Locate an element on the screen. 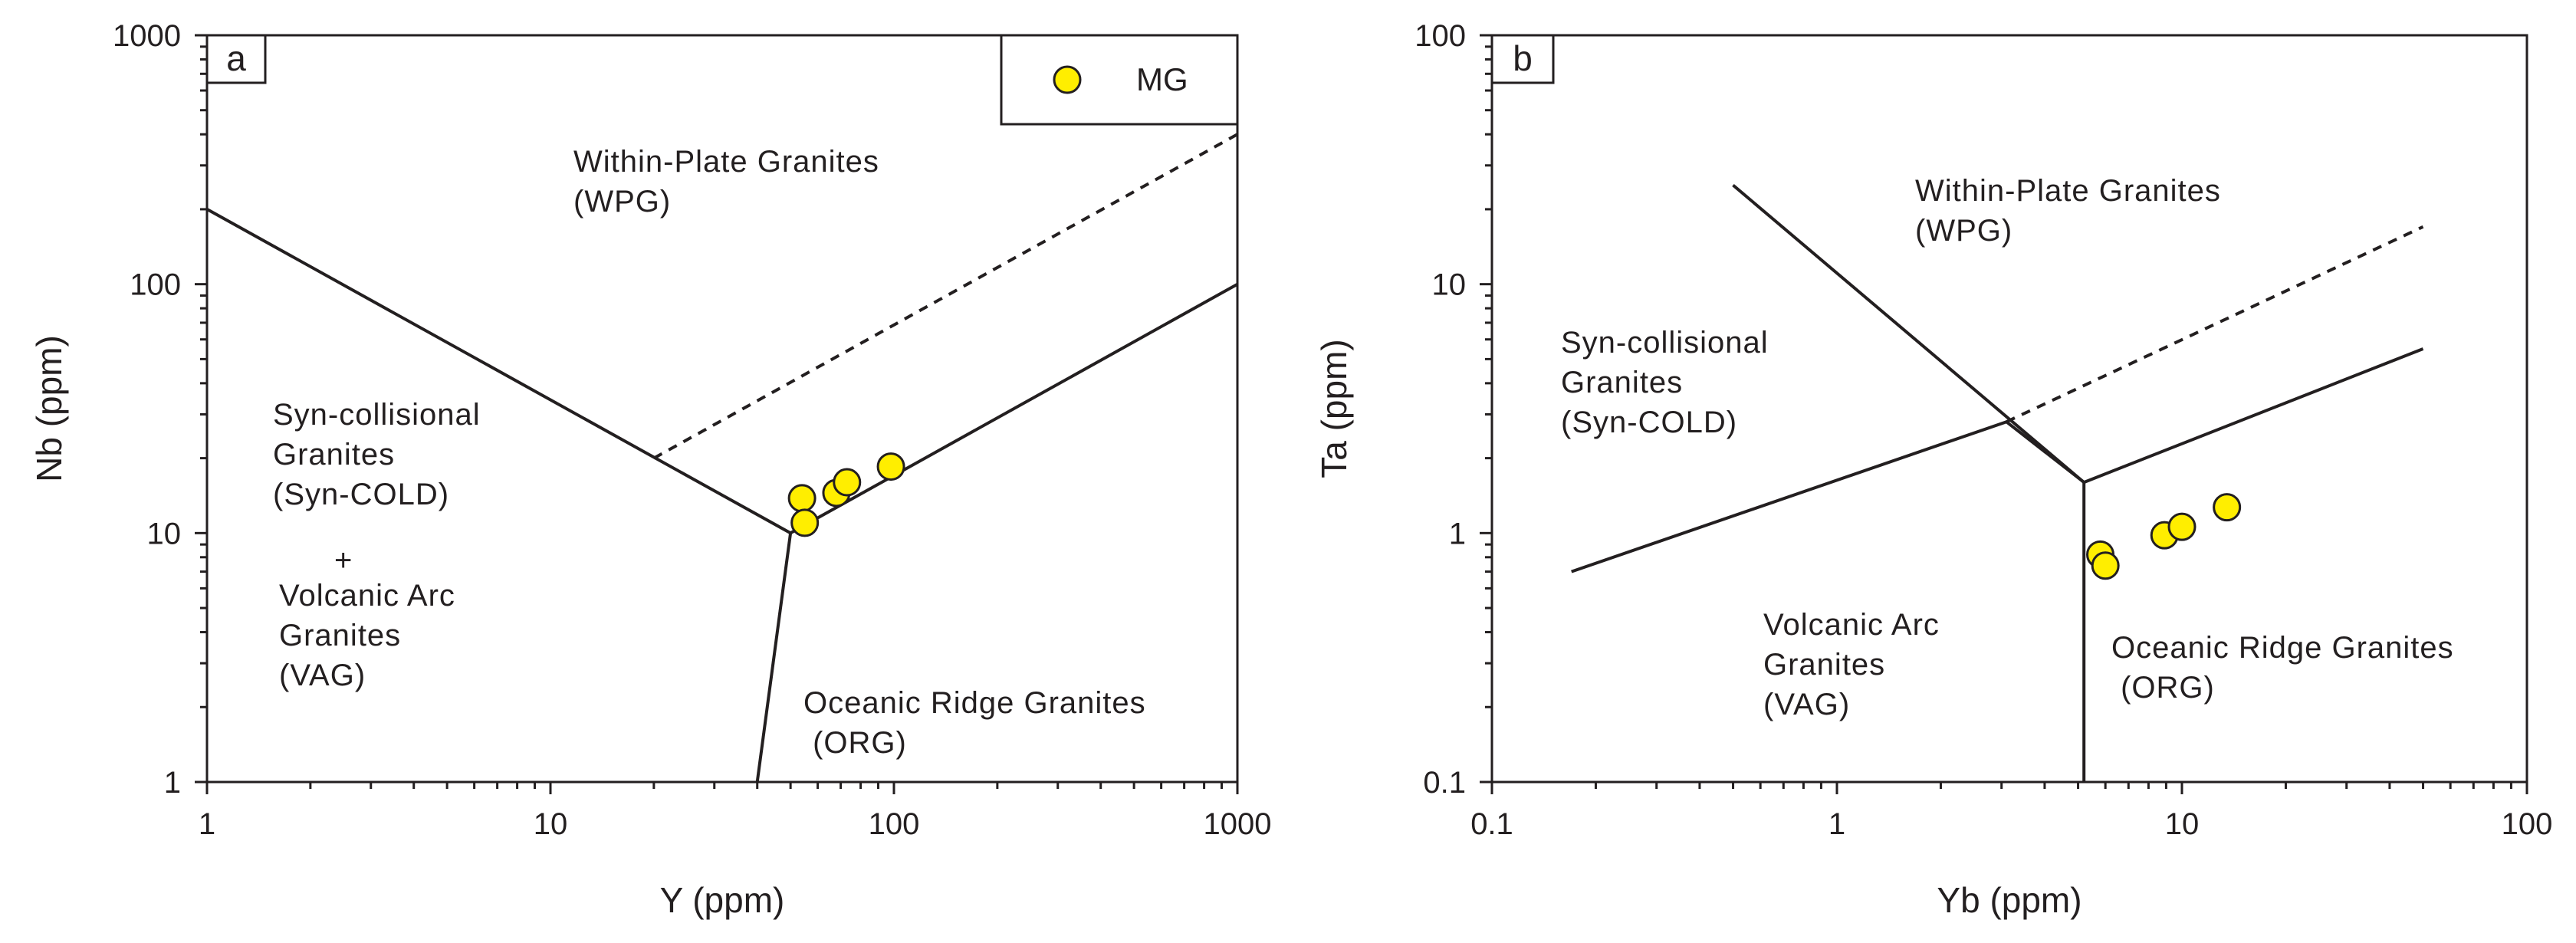 This screenshot has width=2576, height=943. y-tick-label: 0.1 is located at coordinates (1445, 783).